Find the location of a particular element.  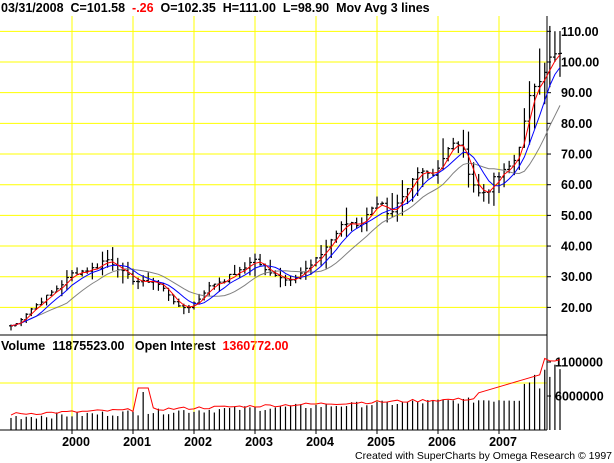

header-open: O=102.35 is located at coordinates (188, 8).